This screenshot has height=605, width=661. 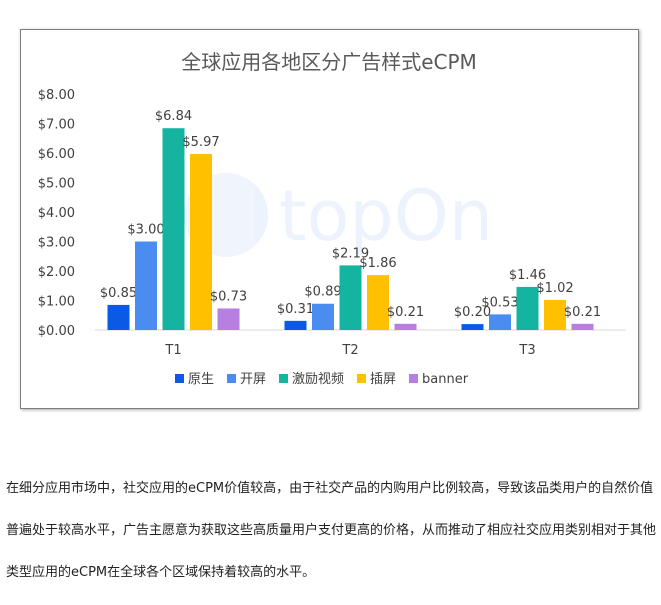 What do you see at coordinates (172, 350) in the screenshot?
I see `x-tick-label: T1` at bounding box center [172, 350].